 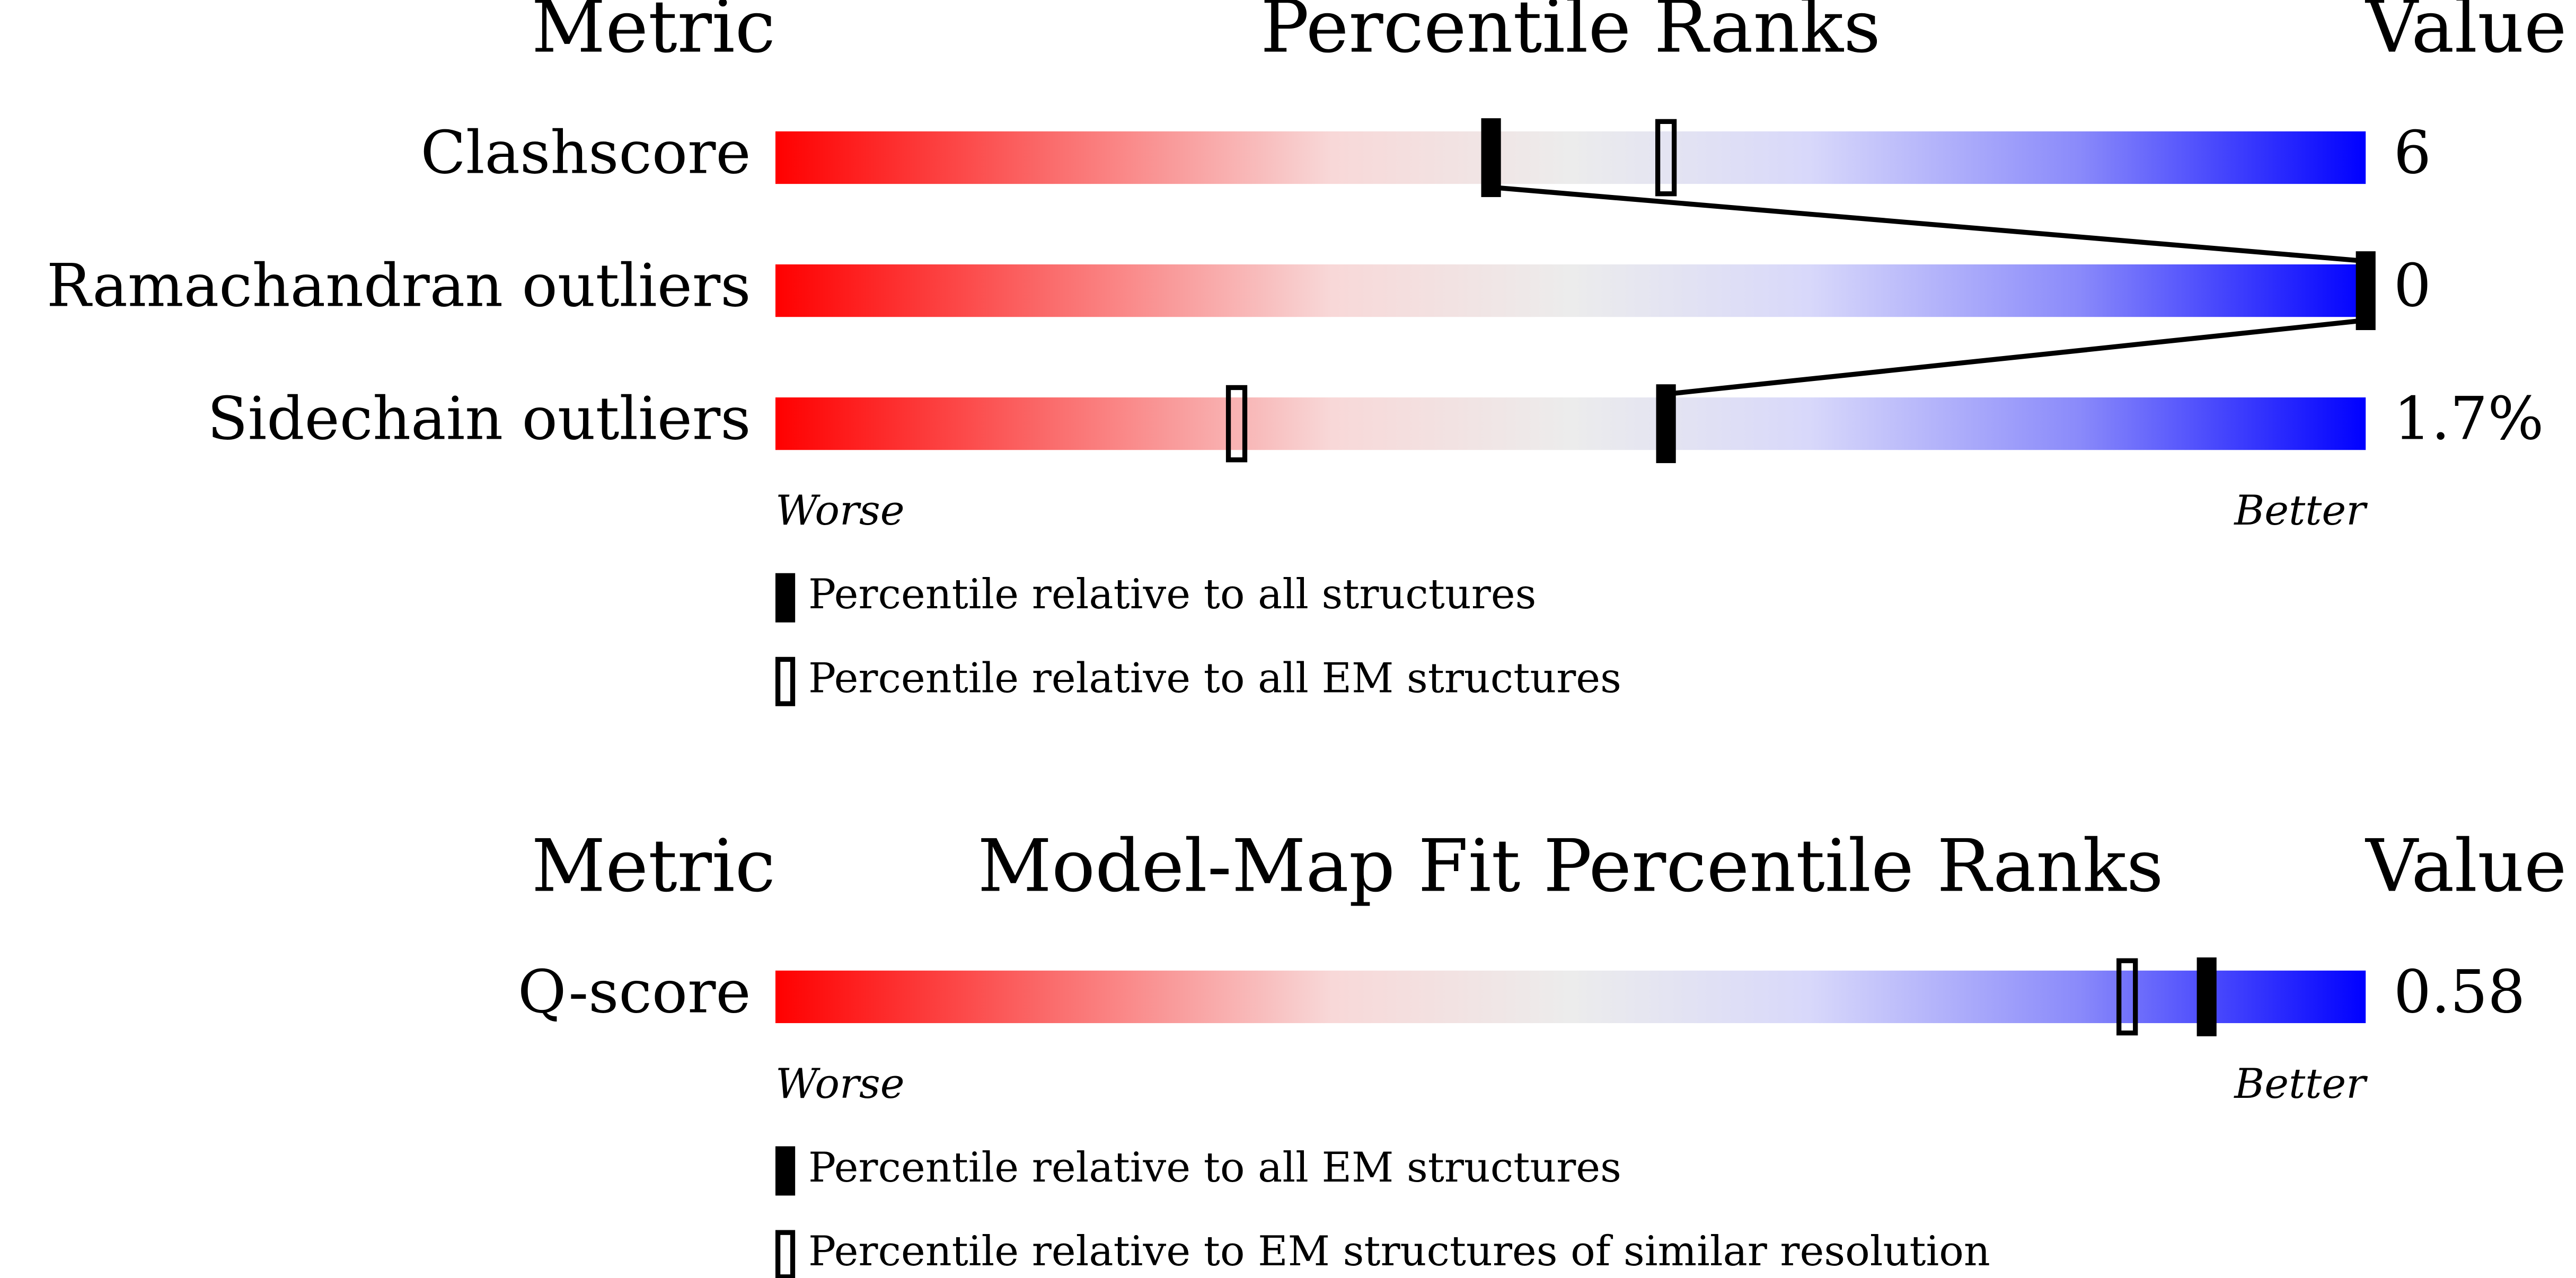 What do you see at coordinates (1570, 866) in the screenshot?
I see `panel-title: Model-Map Fit Percentile Ranks` at bounding box center [1570, 866].